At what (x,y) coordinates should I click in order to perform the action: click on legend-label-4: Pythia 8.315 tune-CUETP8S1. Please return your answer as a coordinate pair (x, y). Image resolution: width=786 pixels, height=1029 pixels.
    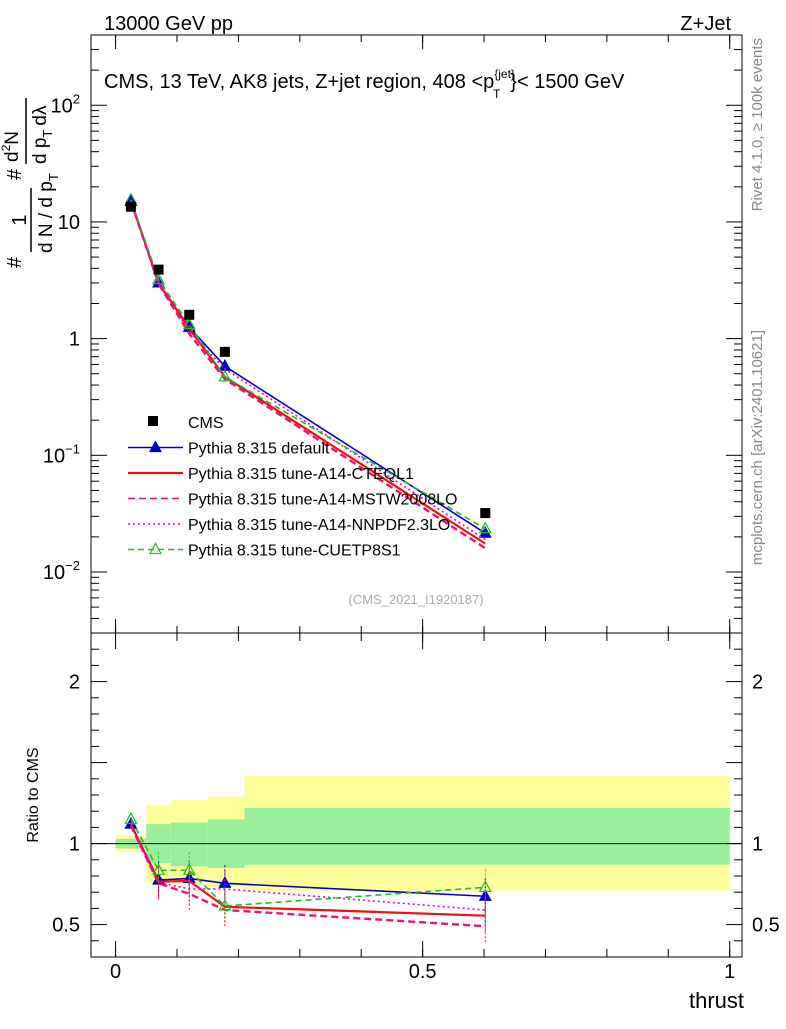
    Looking at the image, I should click on (294, 551).